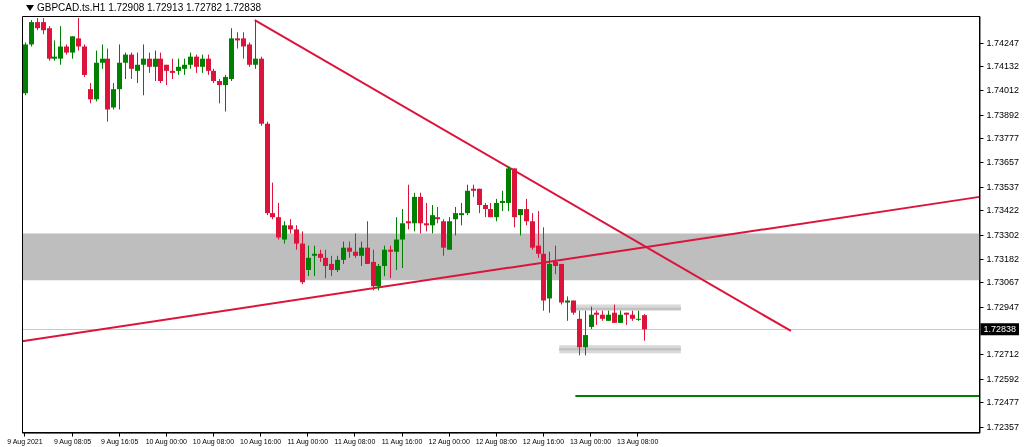 The width and height of the screenshot is (1024, 447). I want to click on y-tick-label: 1.72712, so click(1003, 354).